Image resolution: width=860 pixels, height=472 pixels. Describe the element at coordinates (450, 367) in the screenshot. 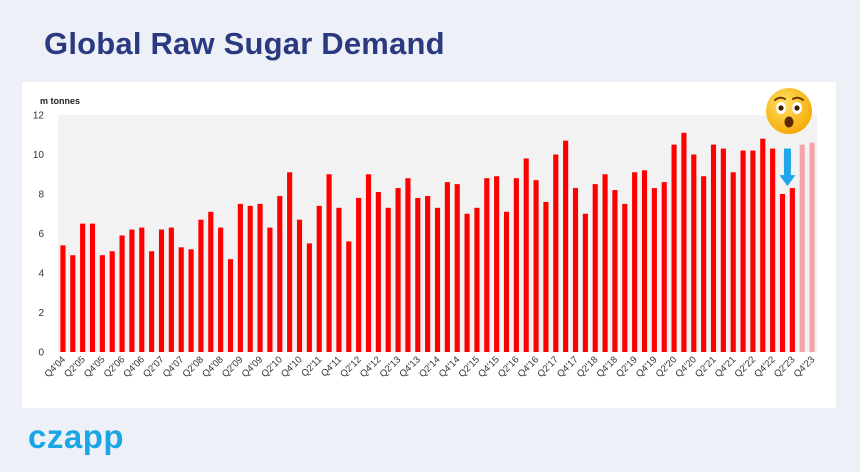

I see `x-tick-label: Q4'14` at that location.